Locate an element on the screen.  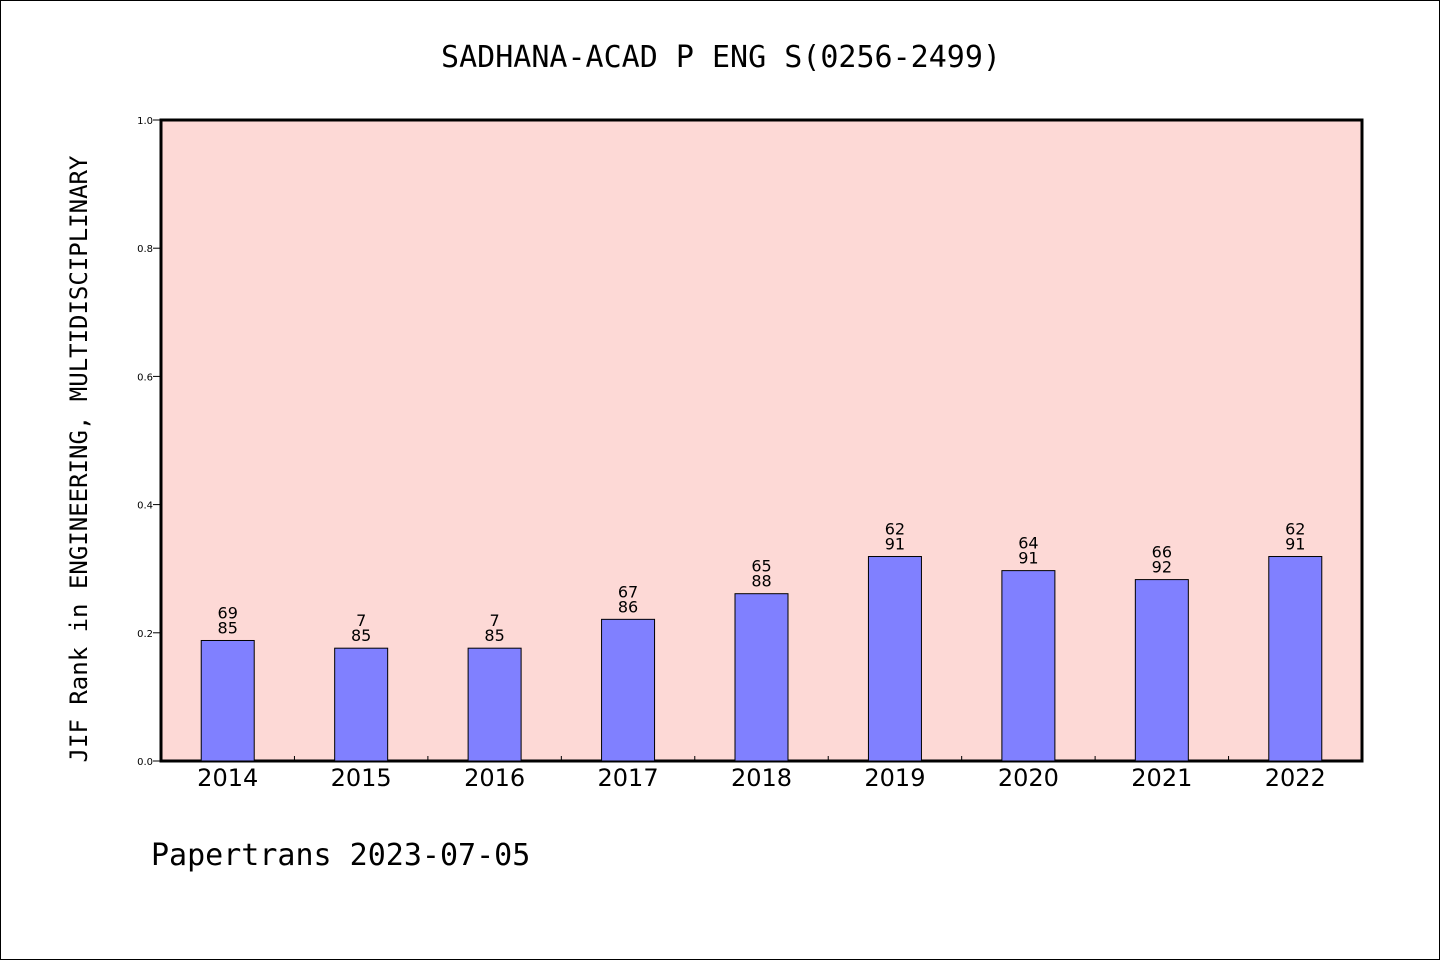
bar-2017 is located at coordinates (628, 690).